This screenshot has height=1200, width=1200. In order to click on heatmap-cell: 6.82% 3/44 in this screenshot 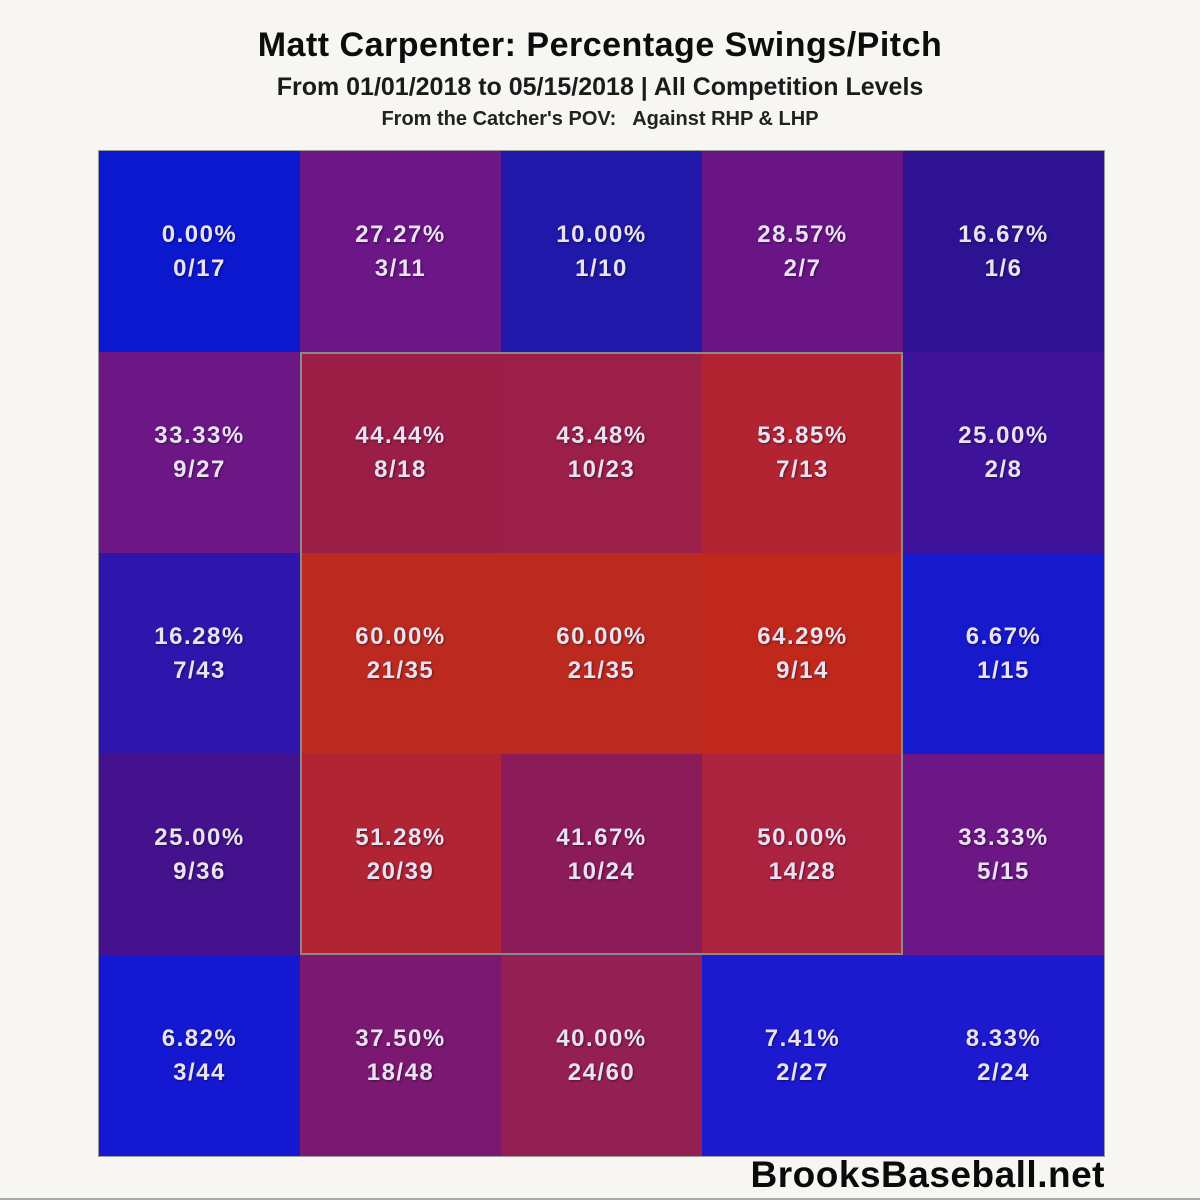, I will do `click(199, 1055)`.